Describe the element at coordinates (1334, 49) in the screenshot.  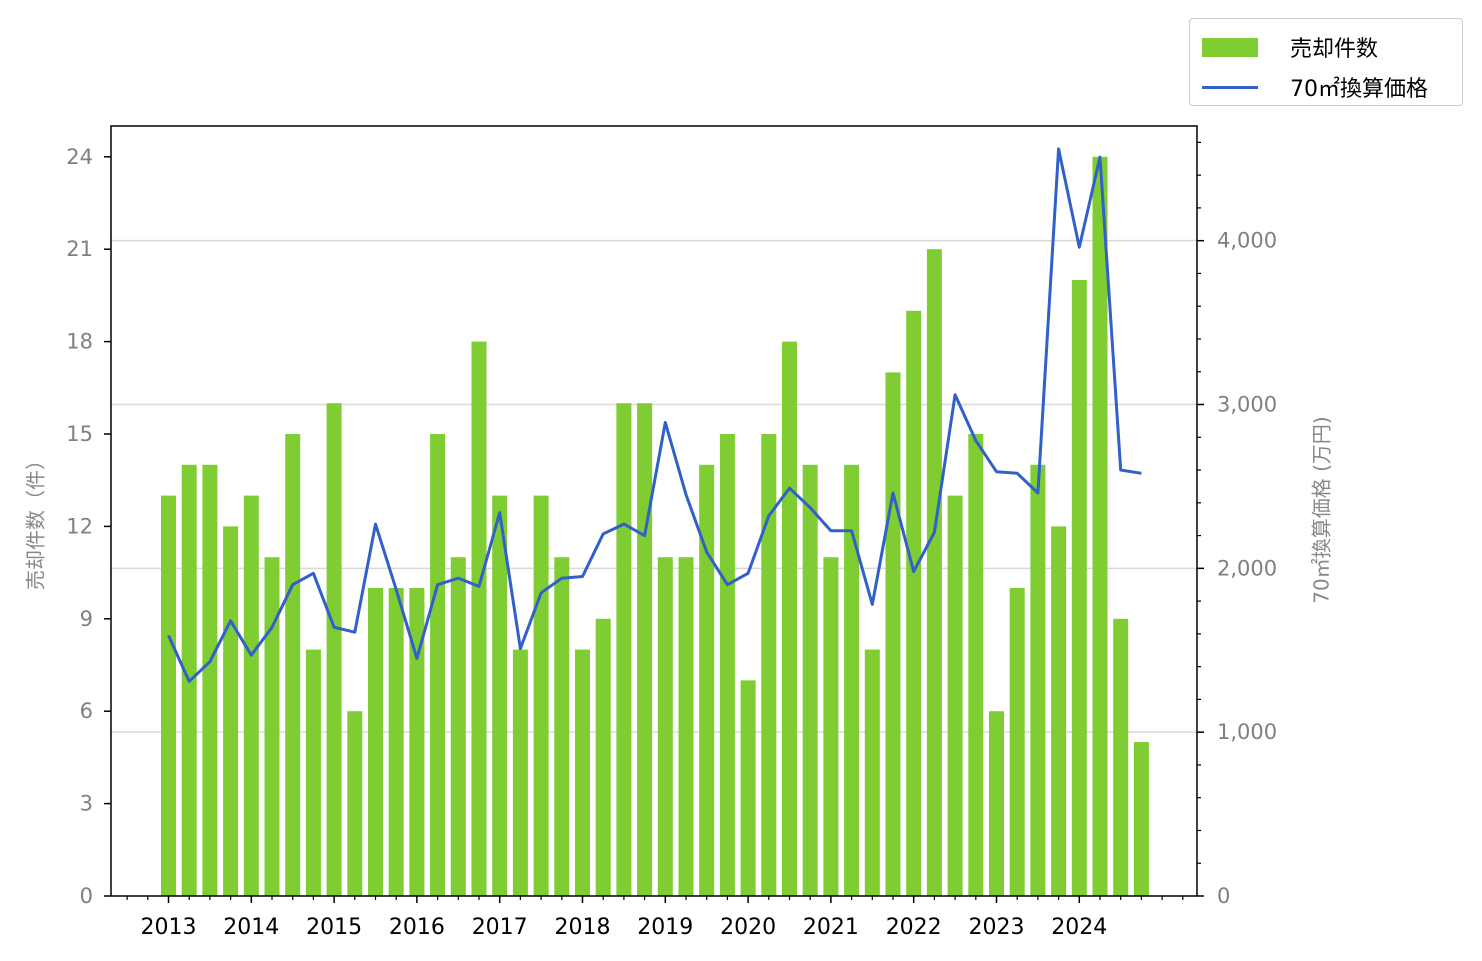
I see `legend-bar-label: 売却件数` at that location.